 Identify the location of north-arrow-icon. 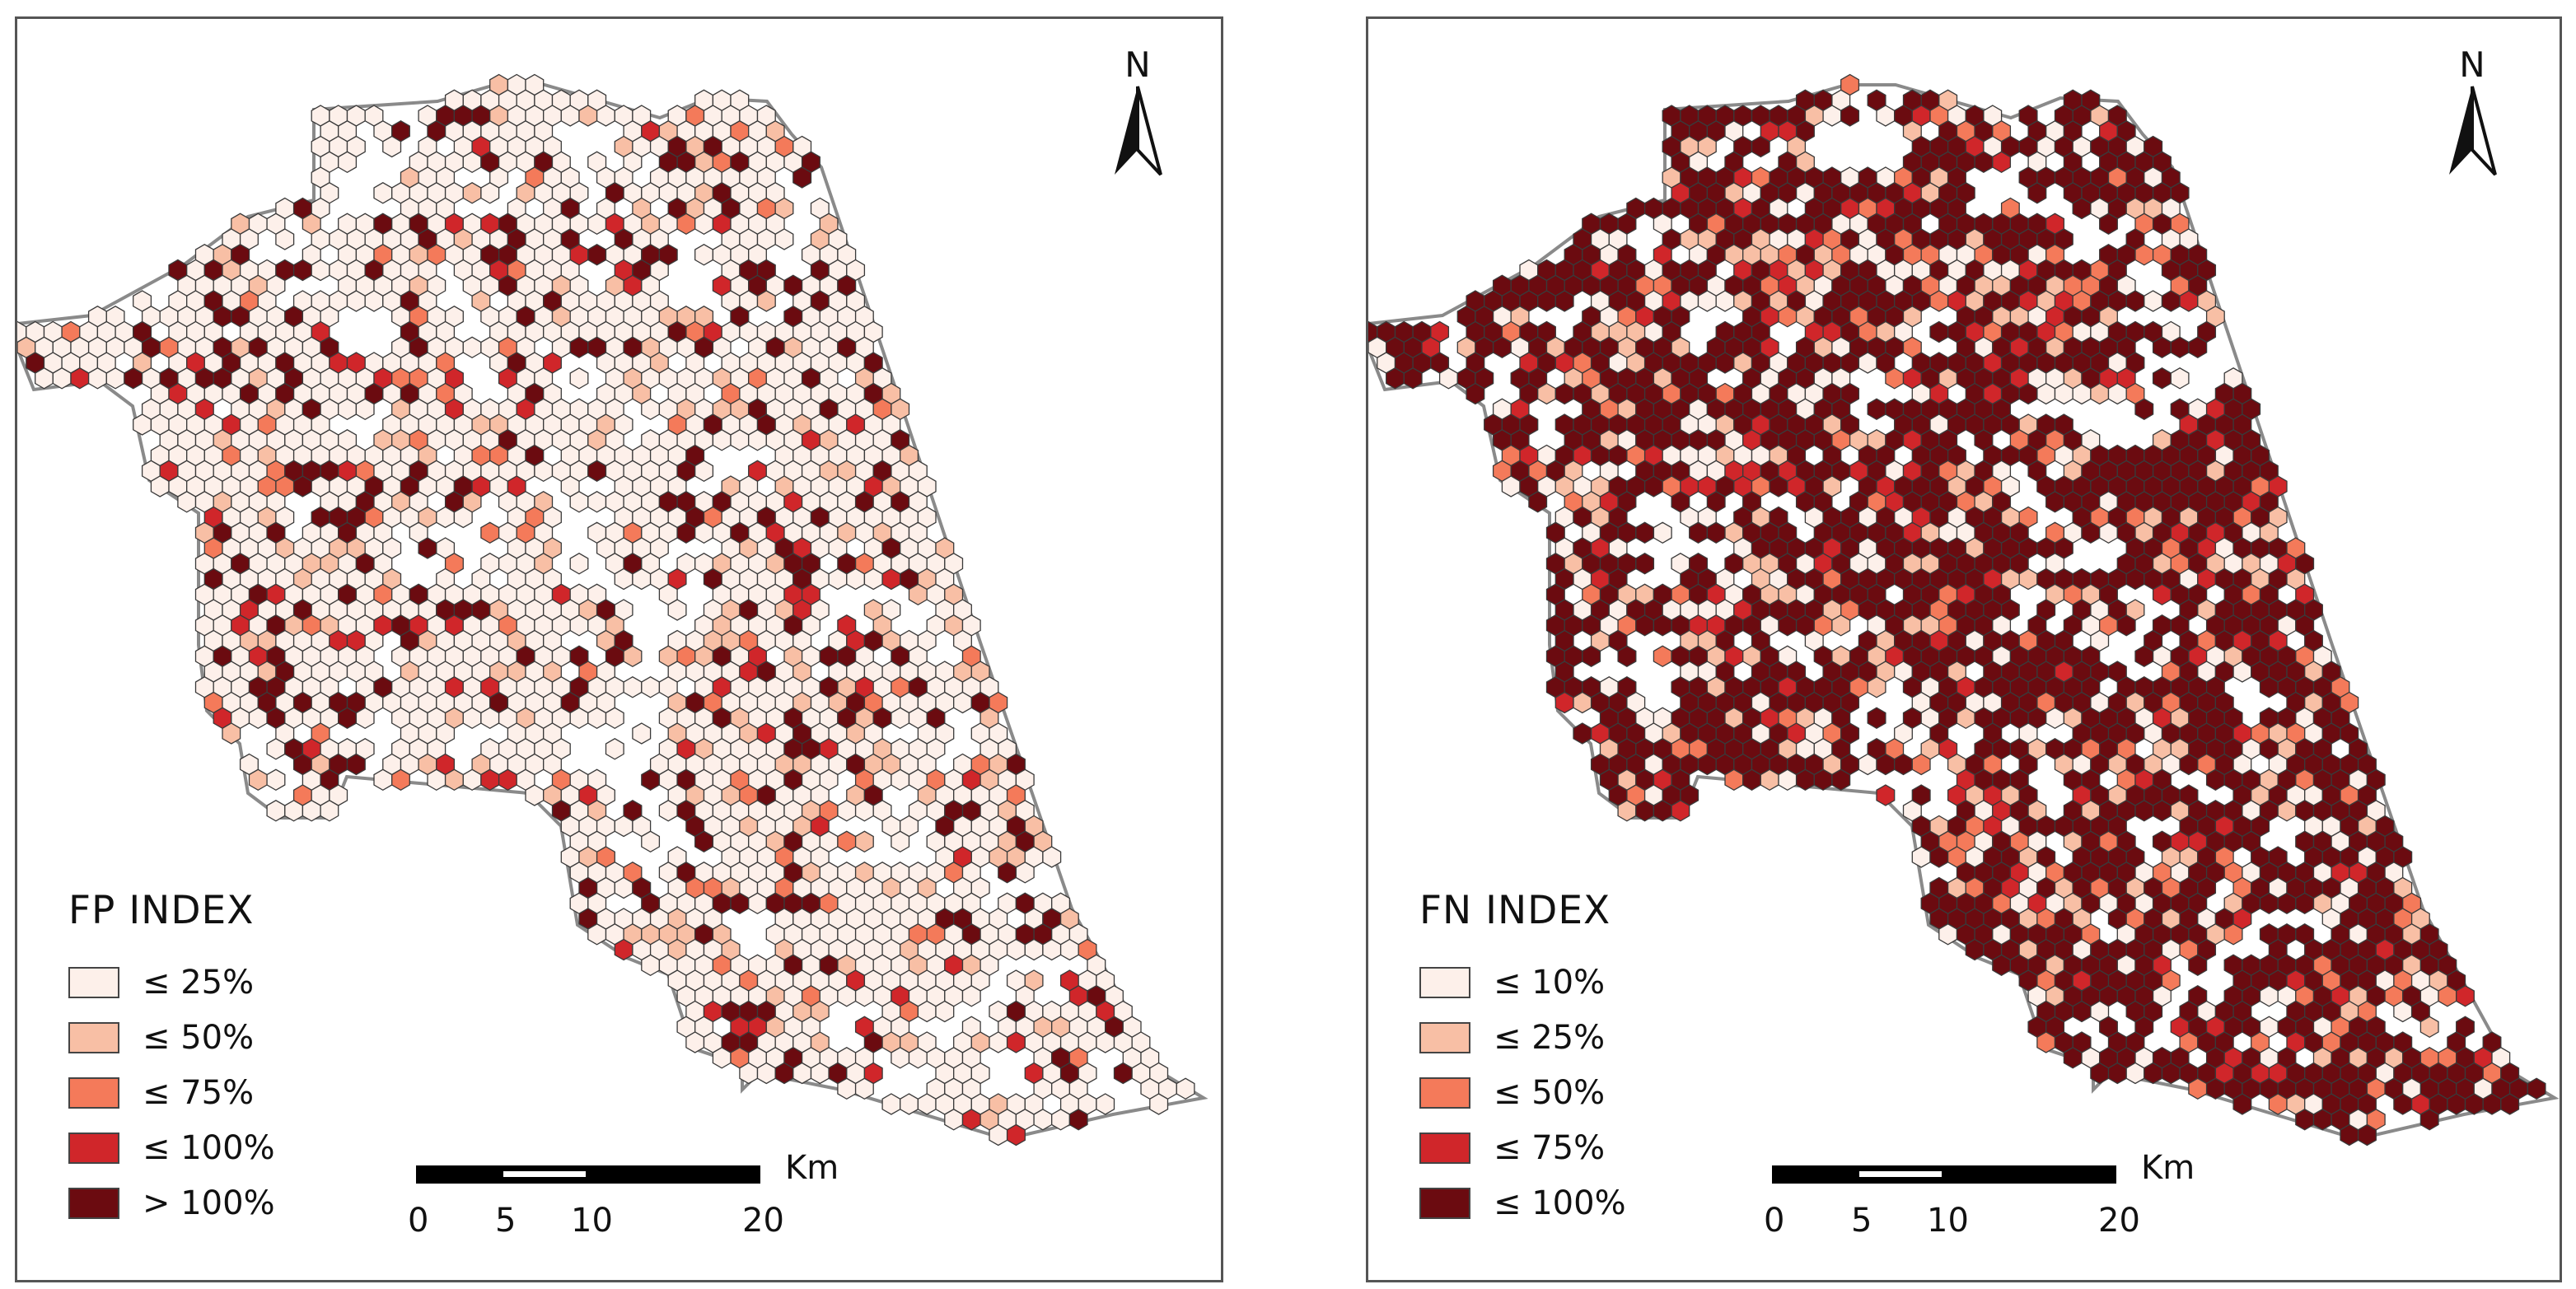
(1138, 131).